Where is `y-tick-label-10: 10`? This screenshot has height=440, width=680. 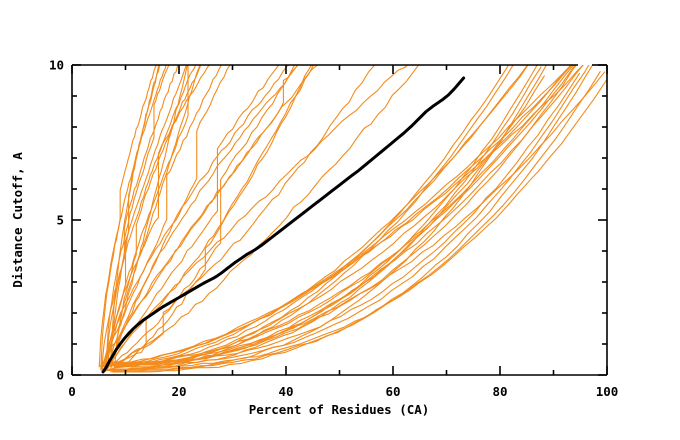
y-tick-label-10: 10 is located at coordinates (56, 65).